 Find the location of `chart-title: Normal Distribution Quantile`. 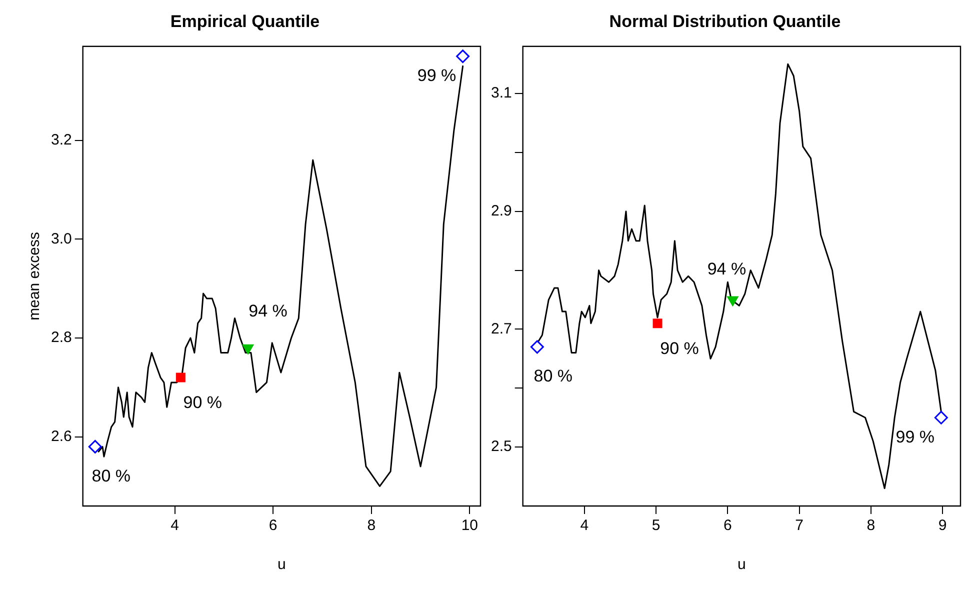

chart-title: Normal Distribution Quantile is located at coordinates (725, 21).